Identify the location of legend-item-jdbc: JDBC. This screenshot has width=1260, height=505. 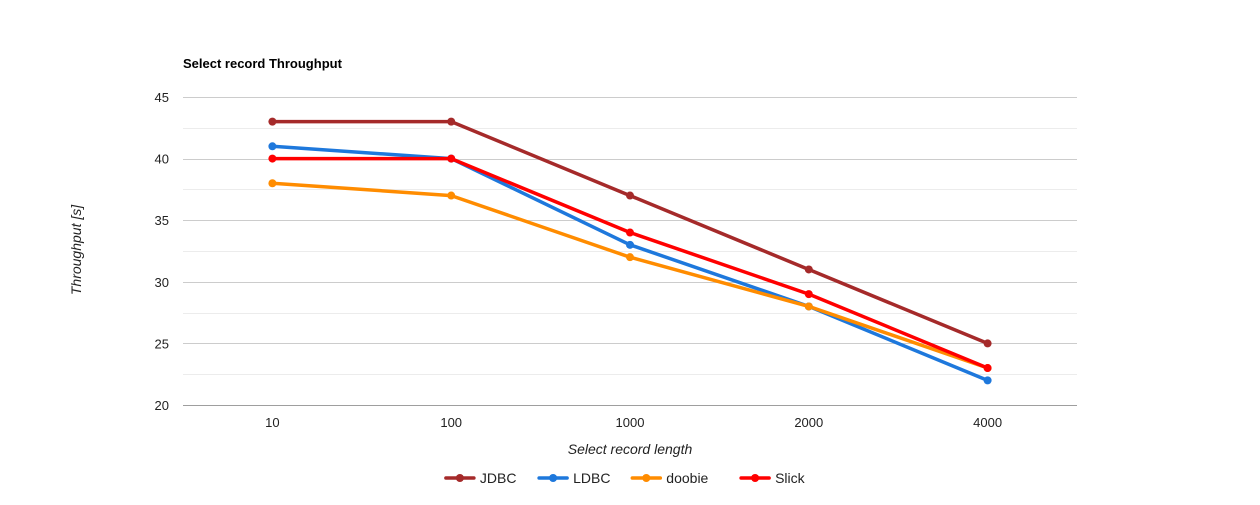
(480, 478).